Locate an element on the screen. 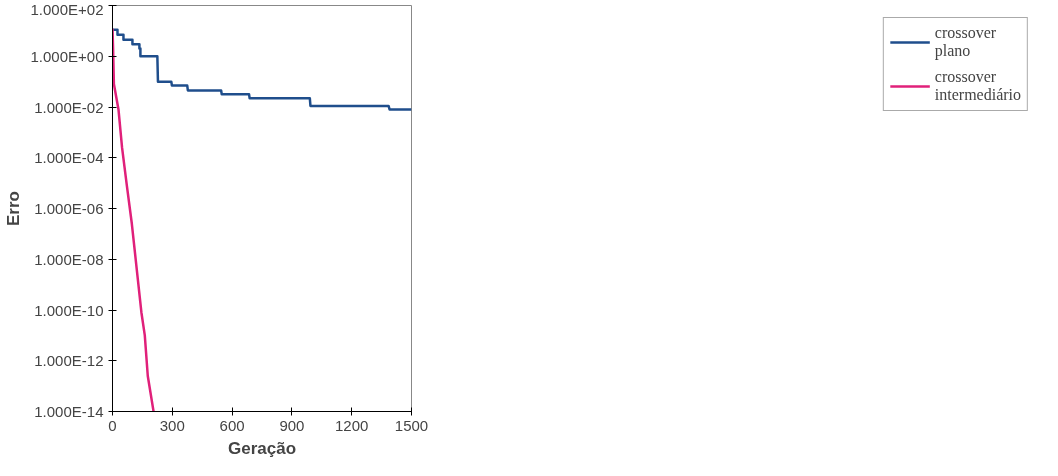  y-tick-label: 1.000E-14 is located at coordinates (69, 411).